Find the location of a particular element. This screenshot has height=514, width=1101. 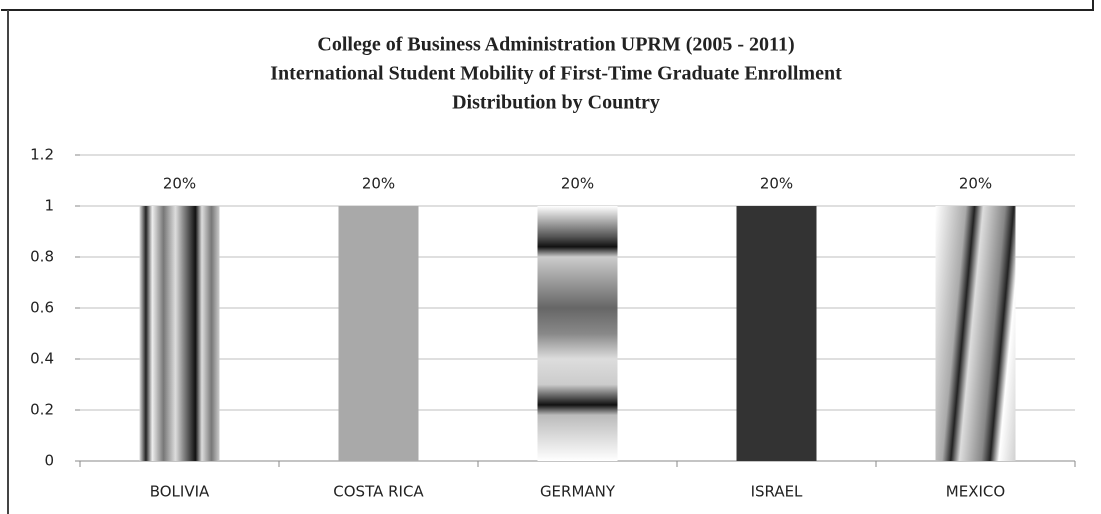

y-tick-label: 0.8 is located at coordinates (42, 257).